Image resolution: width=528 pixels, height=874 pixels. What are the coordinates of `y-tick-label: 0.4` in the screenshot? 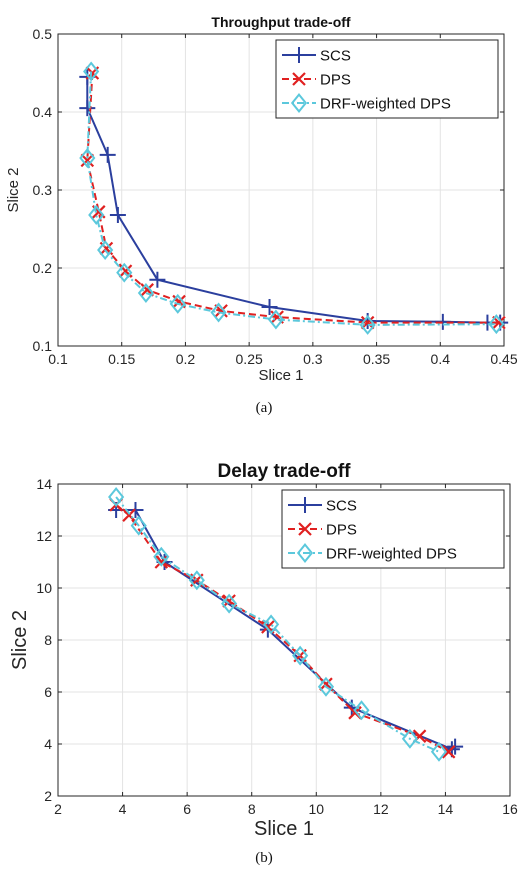 It's located at (43, 112).